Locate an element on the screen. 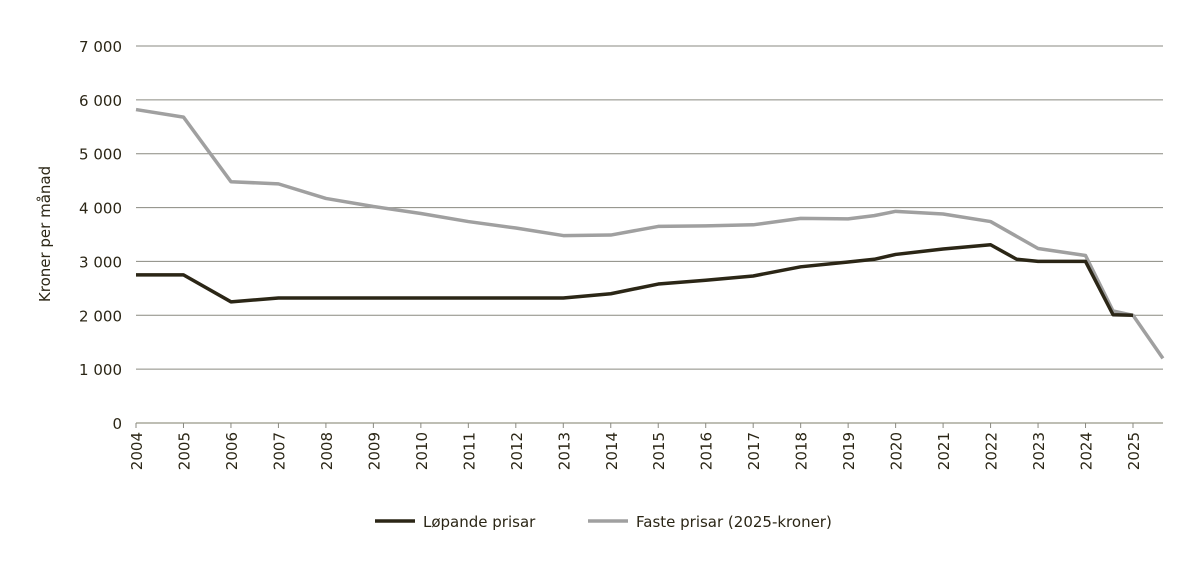 The image size is (1198, 568). y-tick-label: 6 000 is located at coordinates (100, 101).